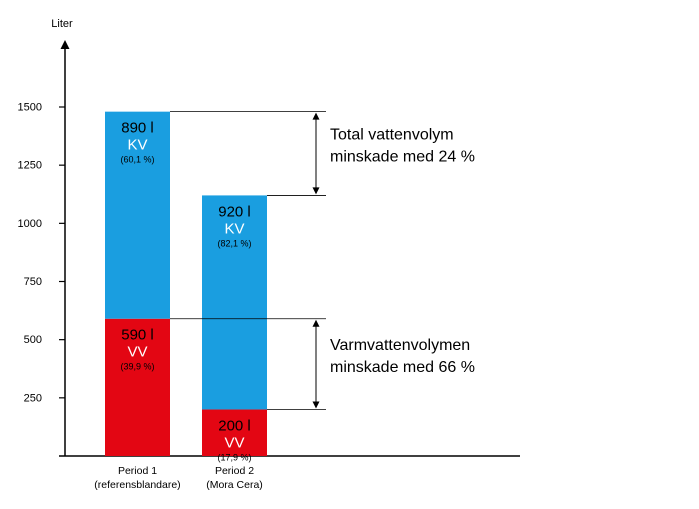  What do you see at coordinates (234, 243) in the screenshot?
I see `bar-percent-label: (82,1 %)` at bounding box center [234, 243].